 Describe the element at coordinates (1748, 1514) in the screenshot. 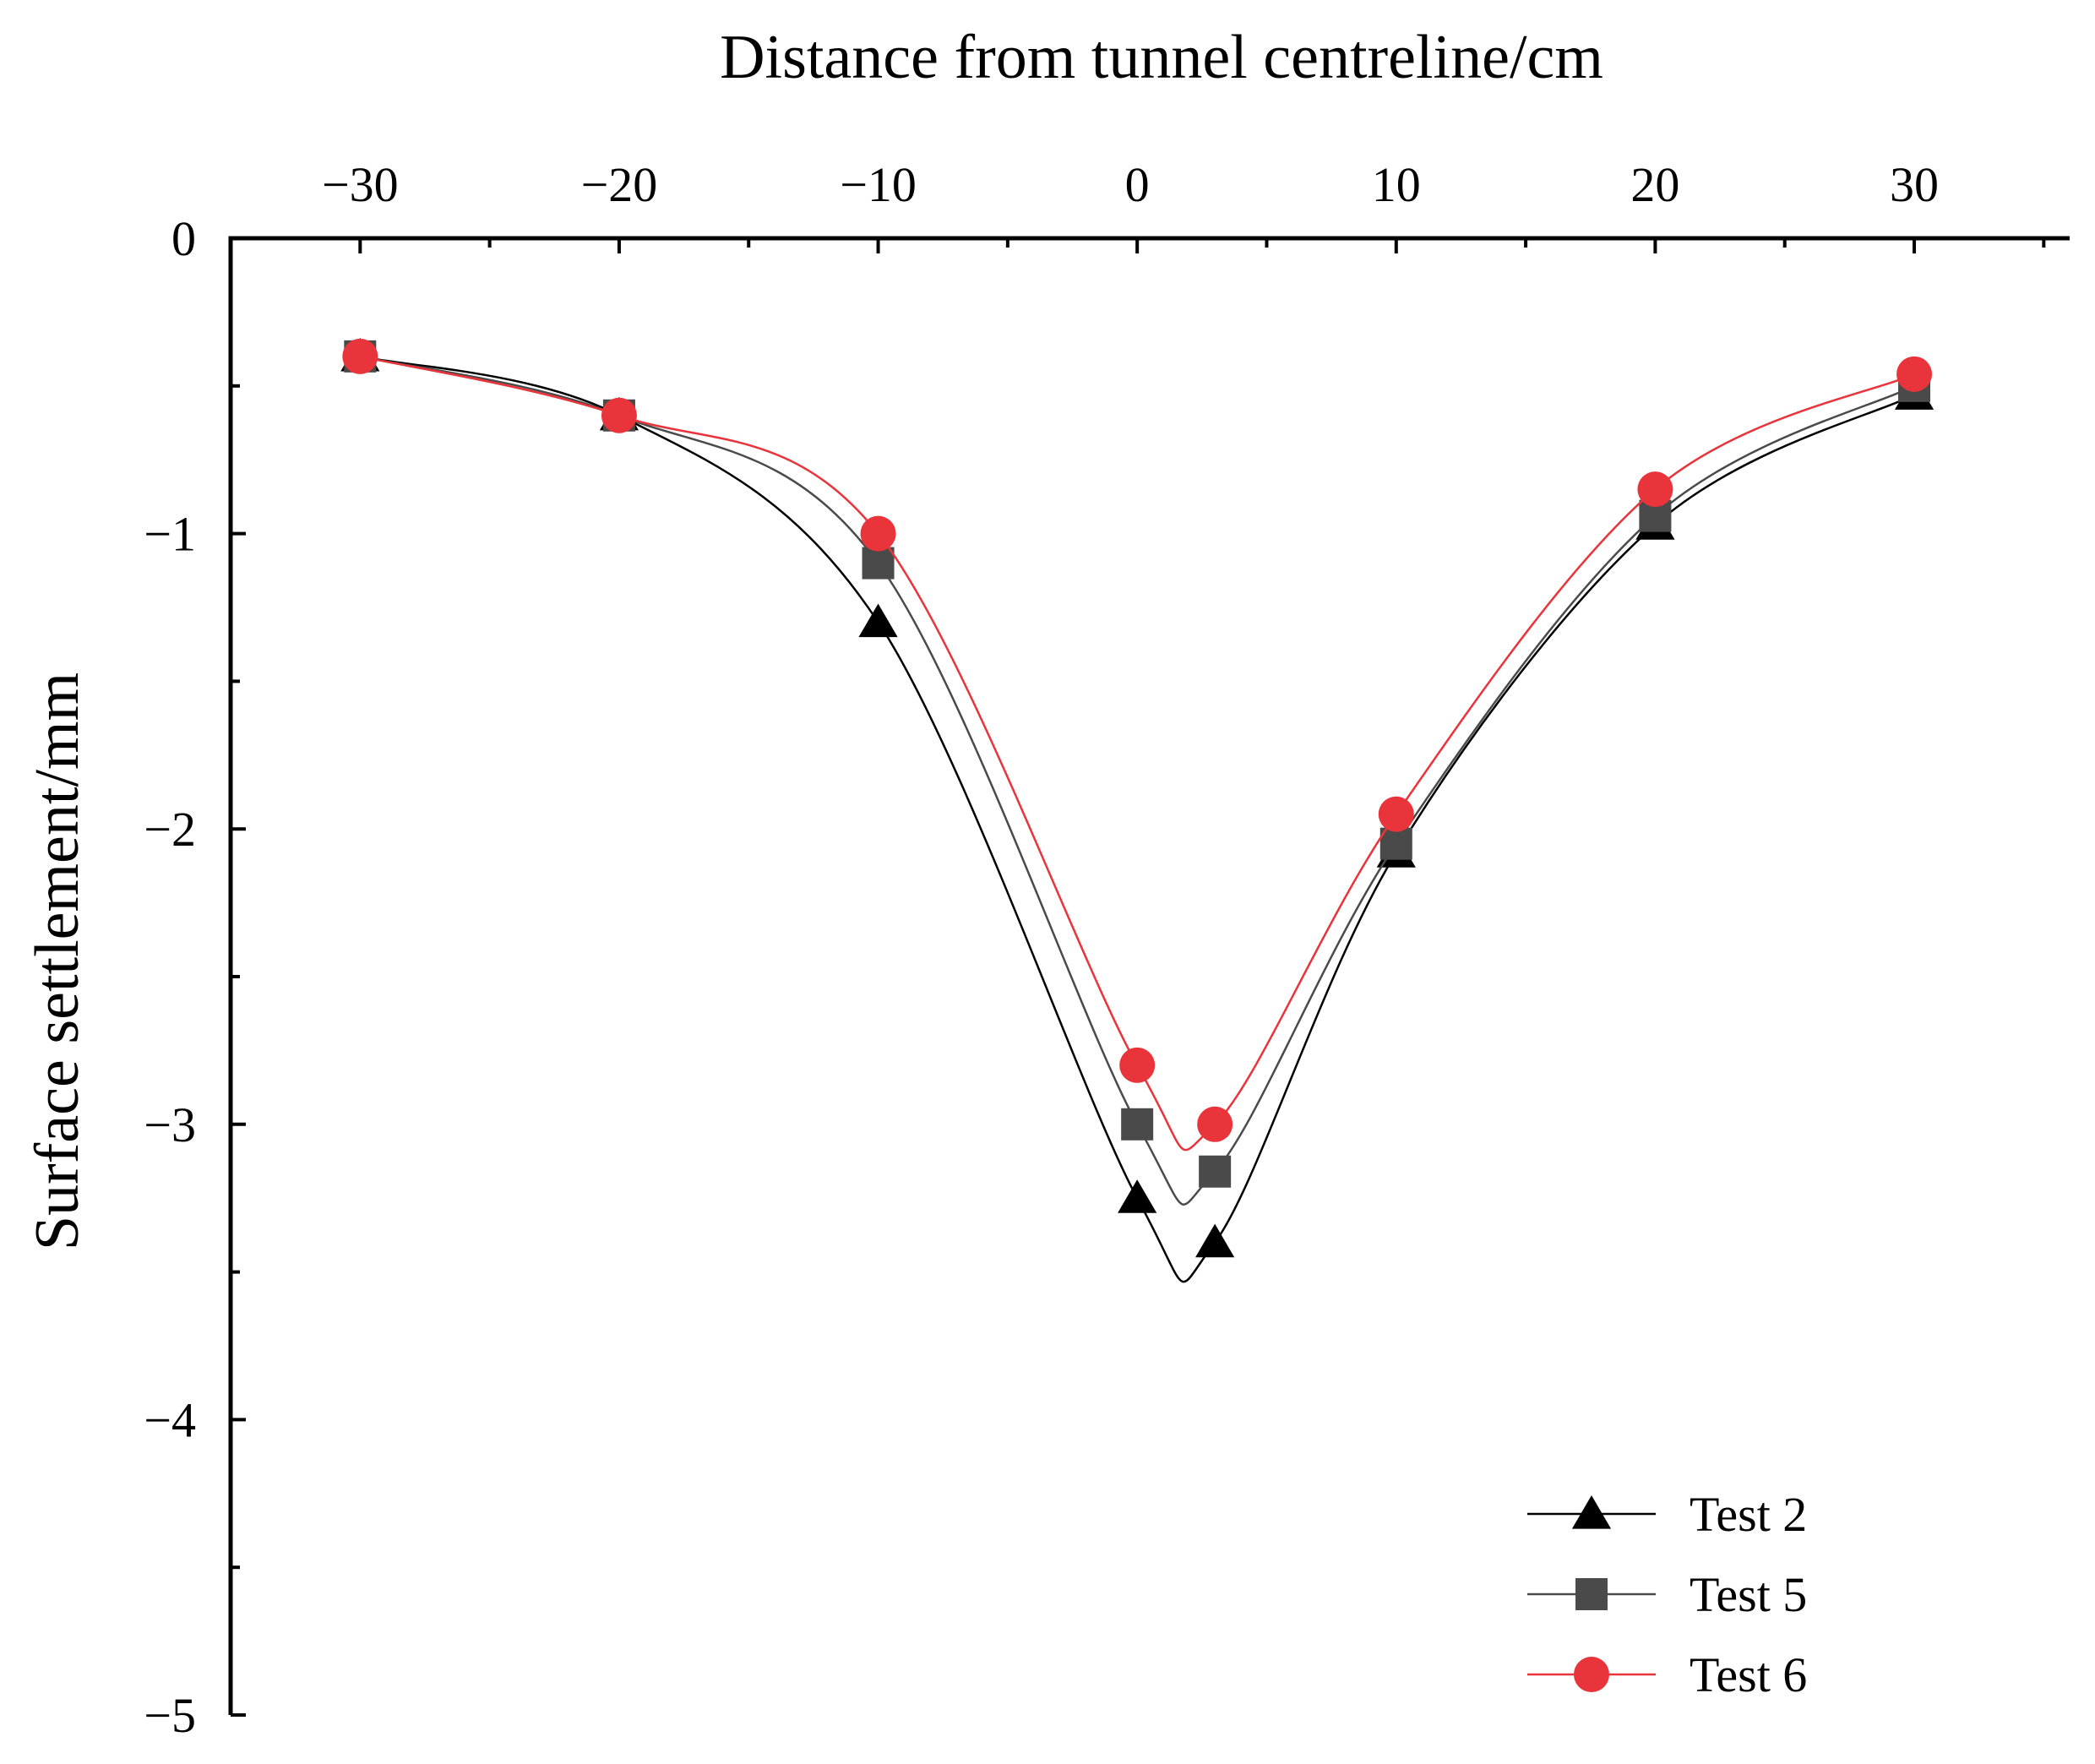

I see `legend-label-test-2: Test 2` at that location.